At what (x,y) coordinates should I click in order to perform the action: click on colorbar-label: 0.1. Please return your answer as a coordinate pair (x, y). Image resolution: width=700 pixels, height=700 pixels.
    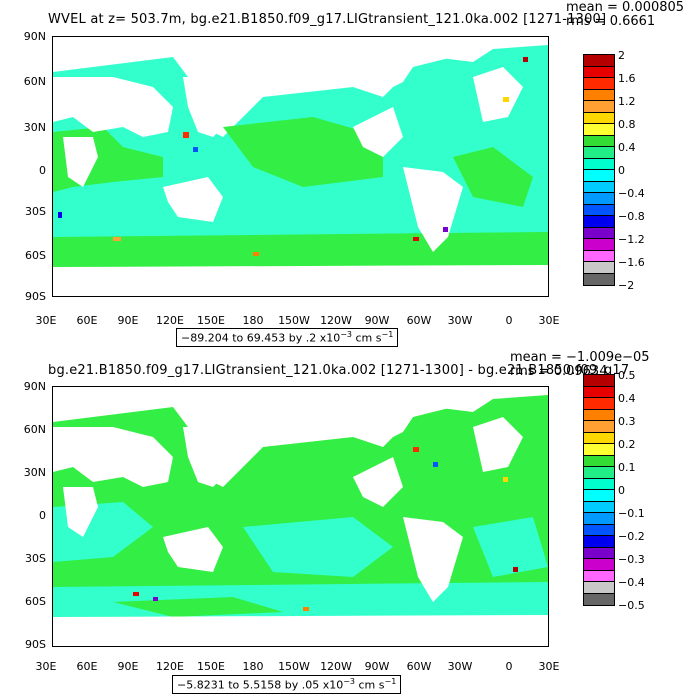
    Looking at the image, I should click on (627, 467).